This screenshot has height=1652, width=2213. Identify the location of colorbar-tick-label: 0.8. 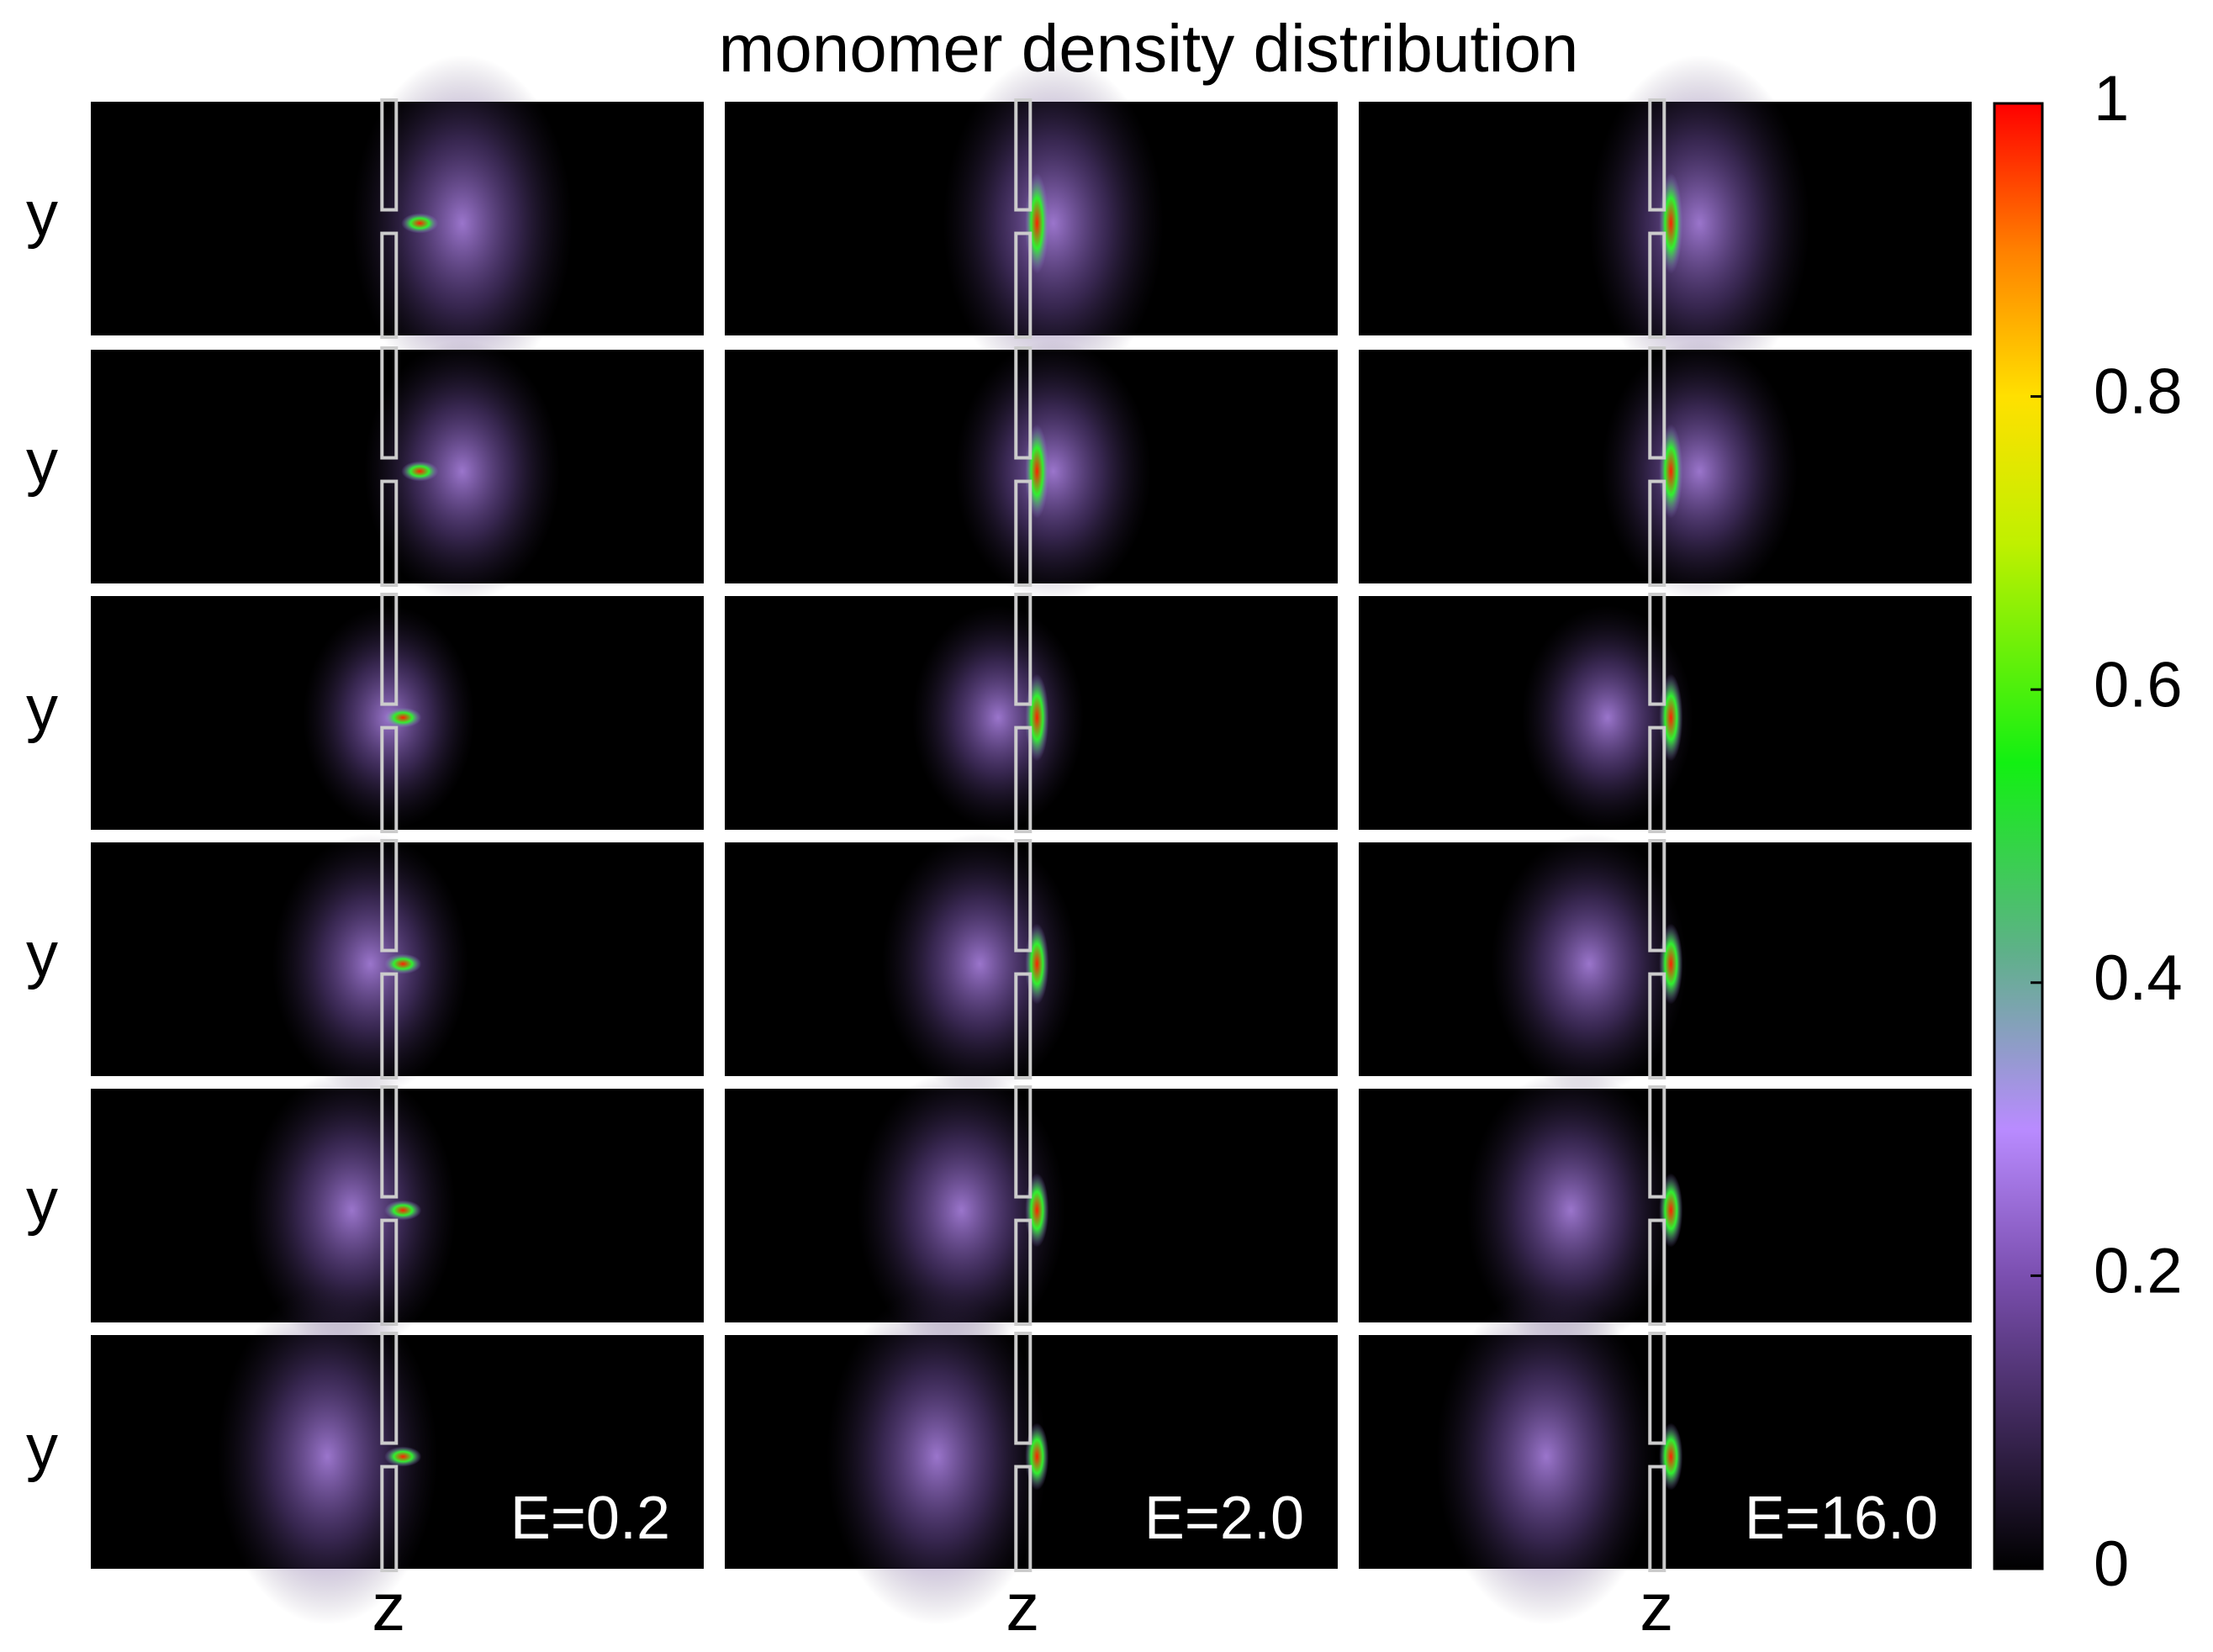
(2138, 392).